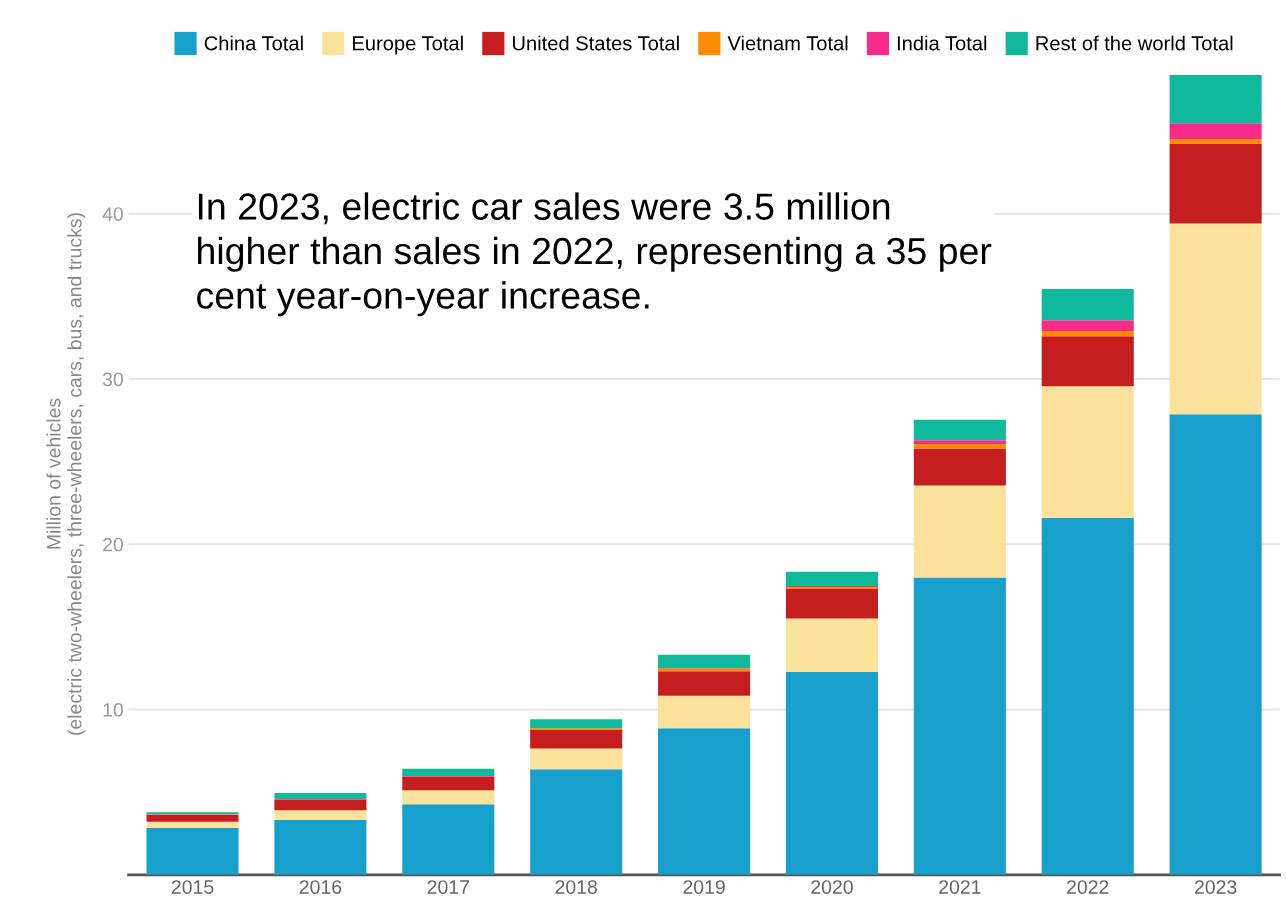 Image resolution: width=1286 pixels, height=916 pixels. Describe the element at coordinates (192, 887) in the screenshot. I see `x-tick-label: 2015` at that location.